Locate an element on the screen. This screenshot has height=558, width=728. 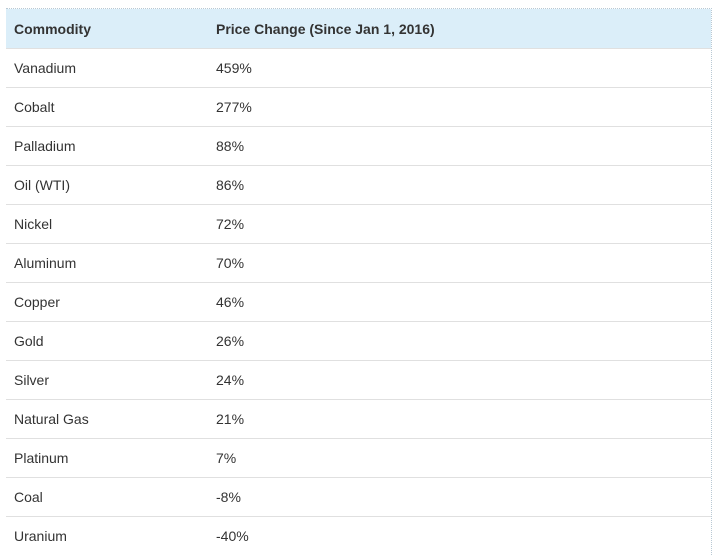
table-row: Copper 46% is located at coordinates (358, 302).